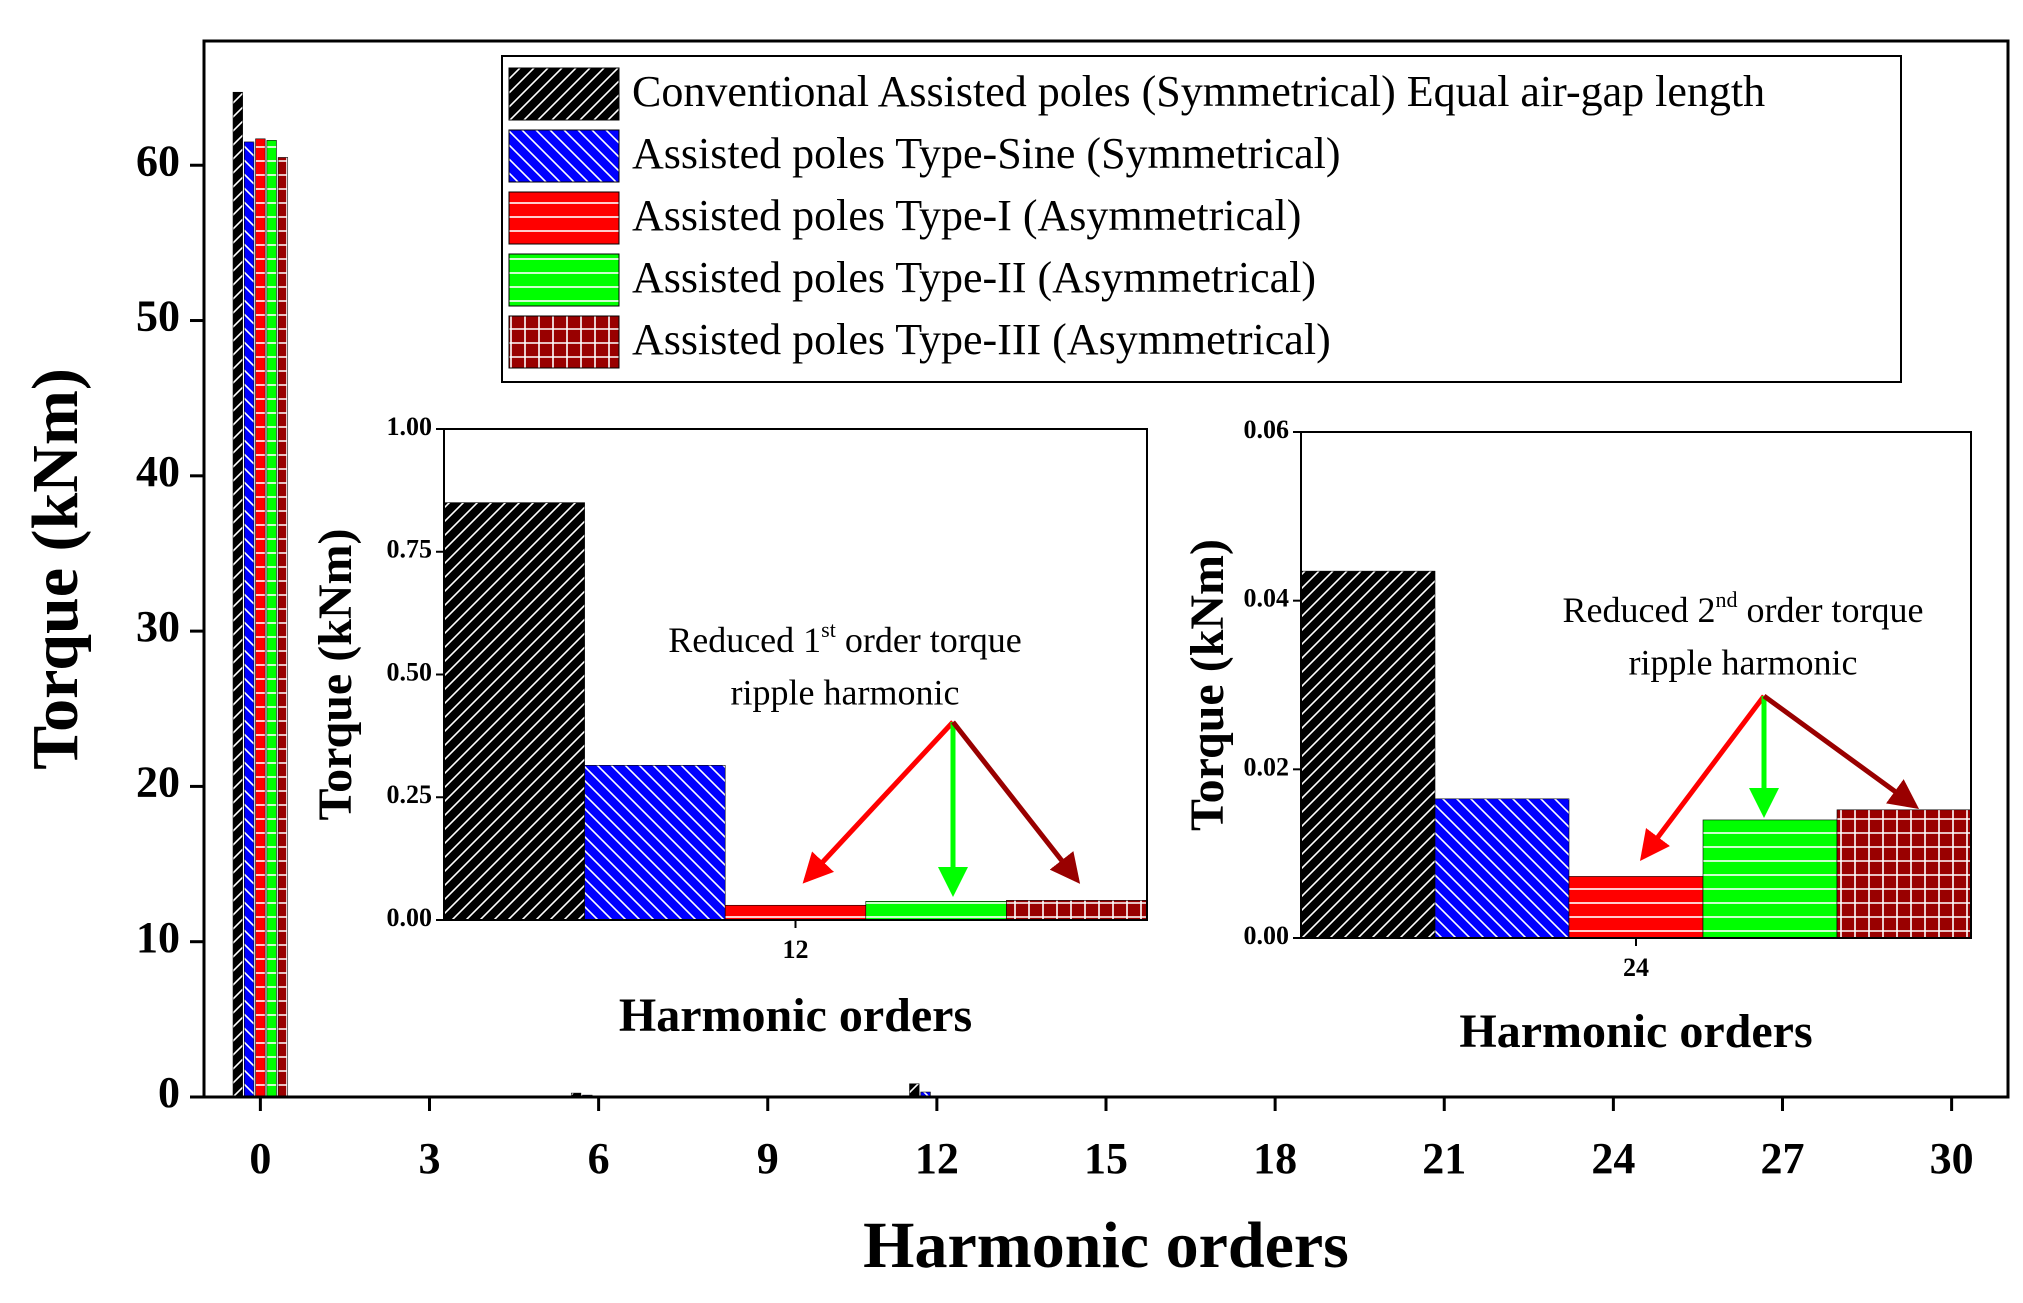  Describe the element at coordinates (158, 471) in the screenshot. I see `y-tick-label: 40` at that location.